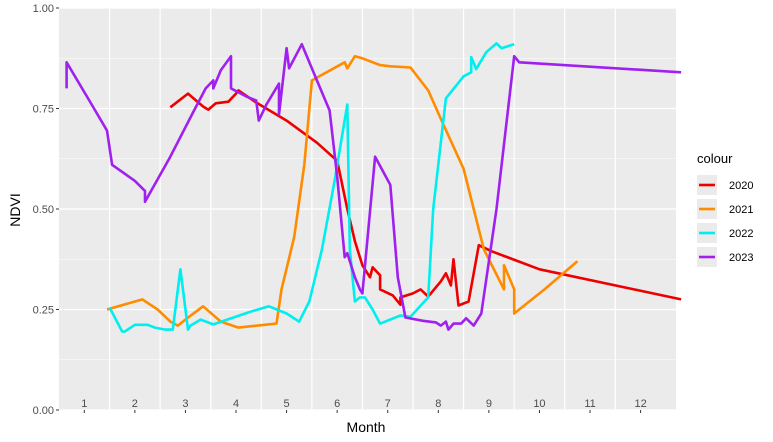  What do you see at coordinates (725, 209) in the screenshot?
I see `legend: colour 2020 2021 2022 2023` at bounding box center [725, 209].